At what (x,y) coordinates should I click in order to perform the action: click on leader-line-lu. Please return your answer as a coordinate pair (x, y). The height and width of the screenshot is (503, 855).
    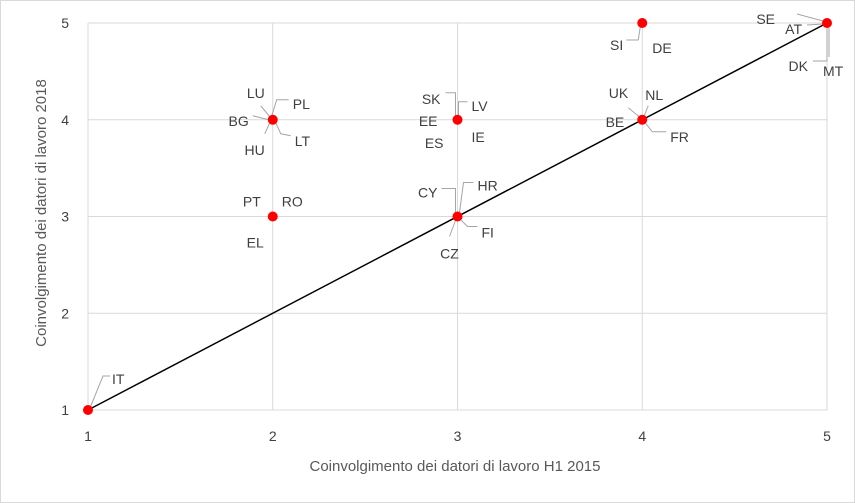
    Looking at the image, I should click on (265, 111).